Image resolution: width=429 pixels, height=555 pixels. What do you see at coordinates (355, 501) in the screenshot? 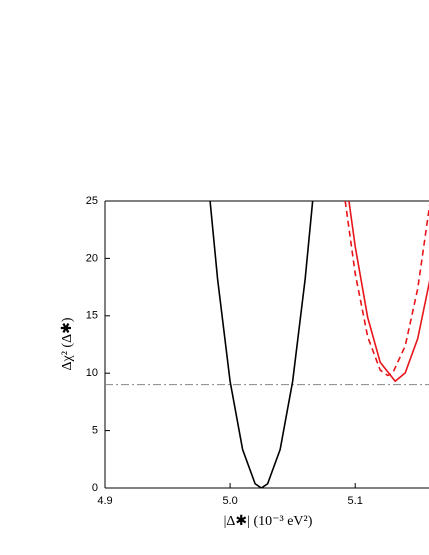
I see `x-tick-label: 5.1` at bounding box center [355, 501].